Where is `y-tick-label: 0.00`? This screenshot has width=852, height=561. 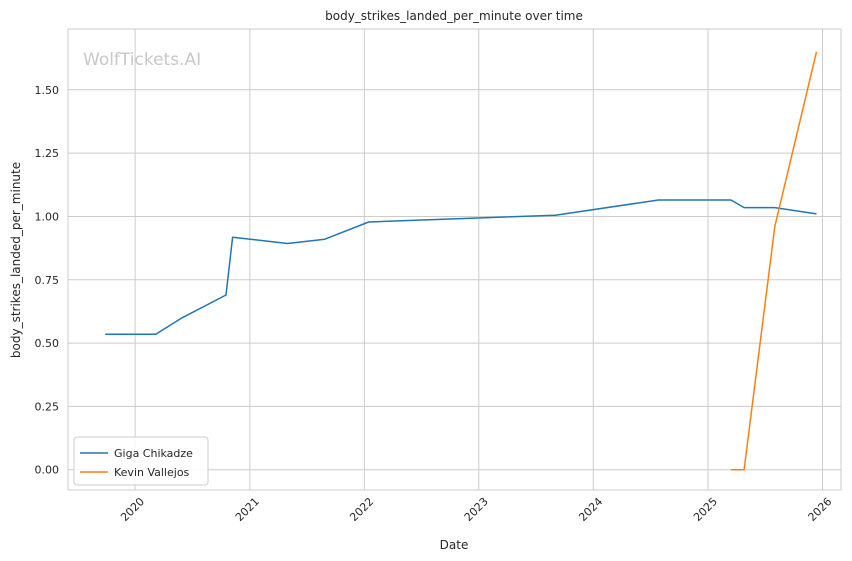
y-tick-label: 0.00 is located at coordinates (47, 470).